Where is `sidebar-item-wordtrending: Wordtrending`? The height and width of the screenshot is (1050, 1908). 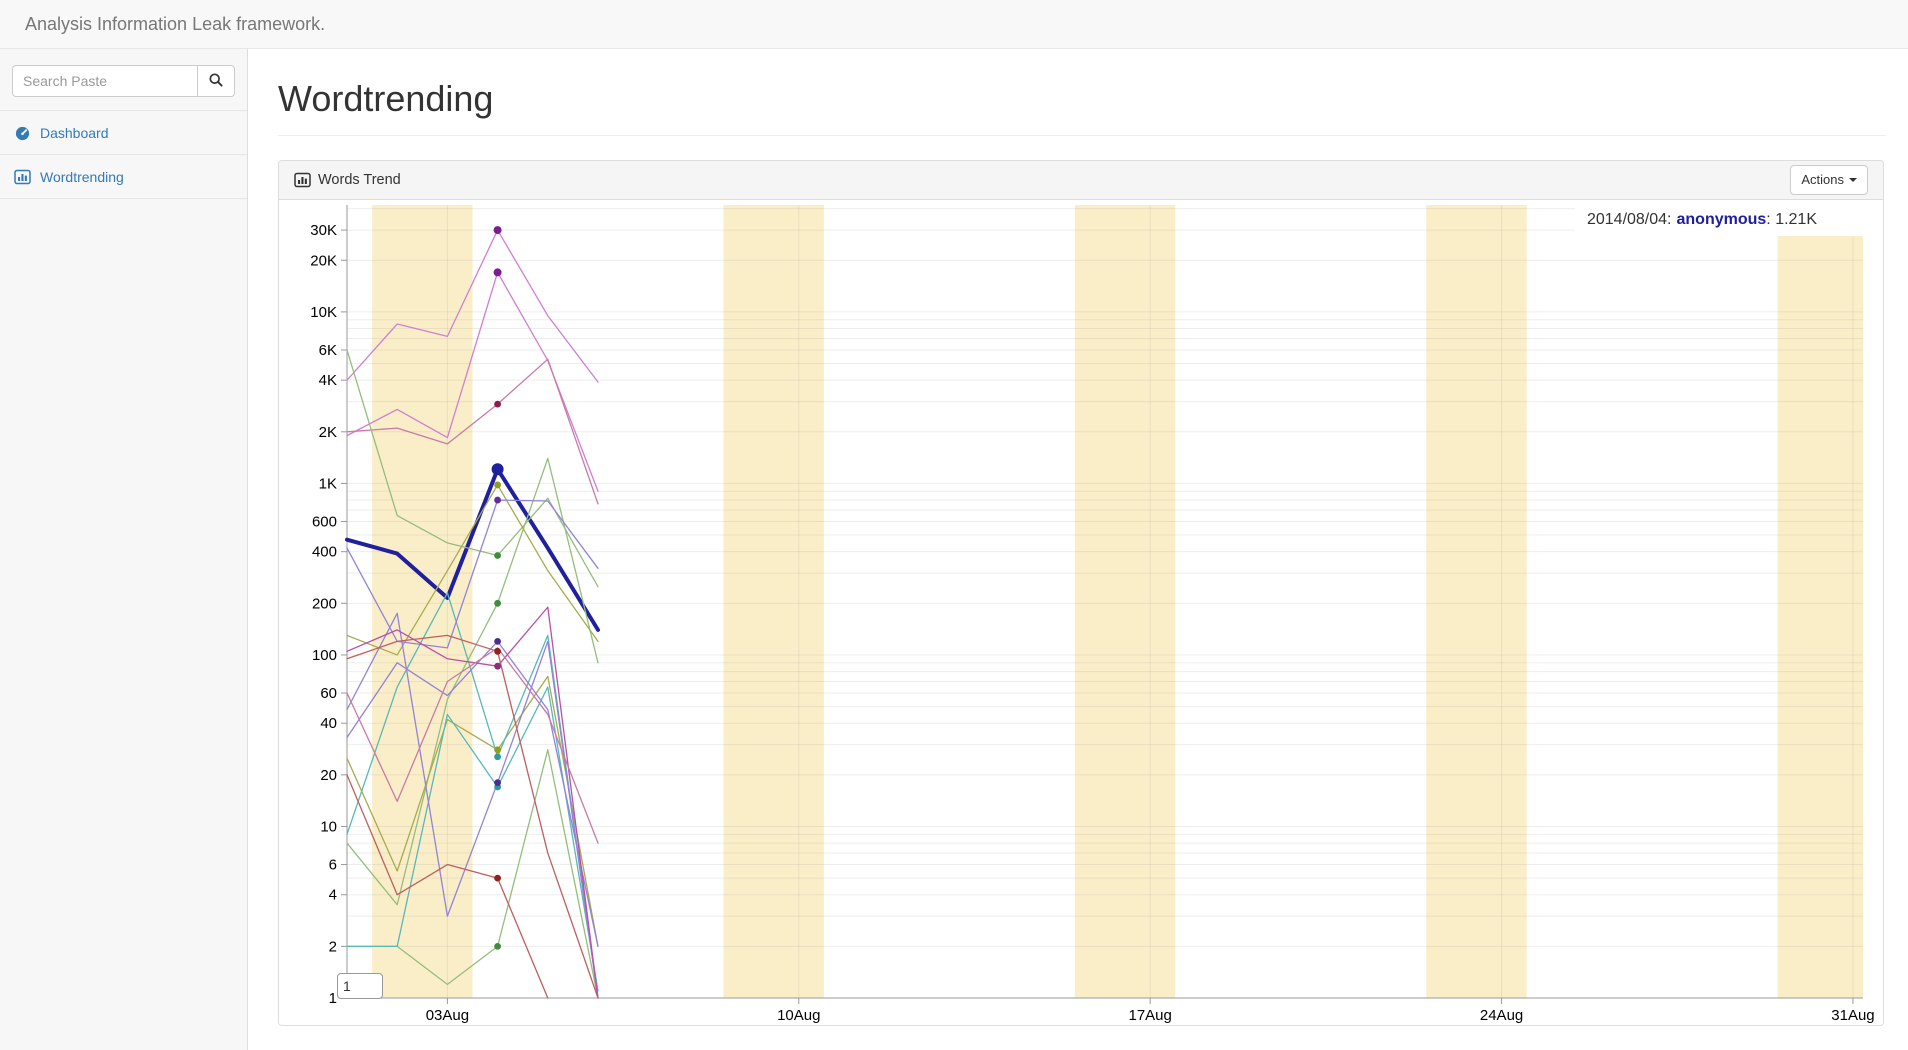
sidebar-item-wordtrending: Wordtrending is located at coordinates (123, 177).